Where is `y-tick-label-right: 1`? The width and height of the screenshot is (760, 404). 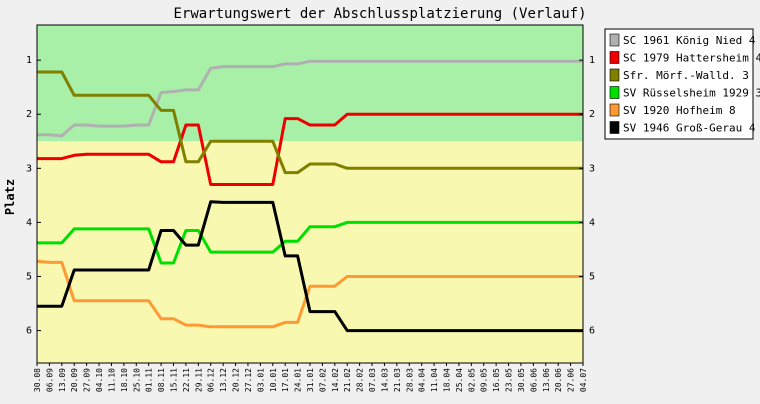
y-tick-label-right: 1 is located at coordinates (592, 60).